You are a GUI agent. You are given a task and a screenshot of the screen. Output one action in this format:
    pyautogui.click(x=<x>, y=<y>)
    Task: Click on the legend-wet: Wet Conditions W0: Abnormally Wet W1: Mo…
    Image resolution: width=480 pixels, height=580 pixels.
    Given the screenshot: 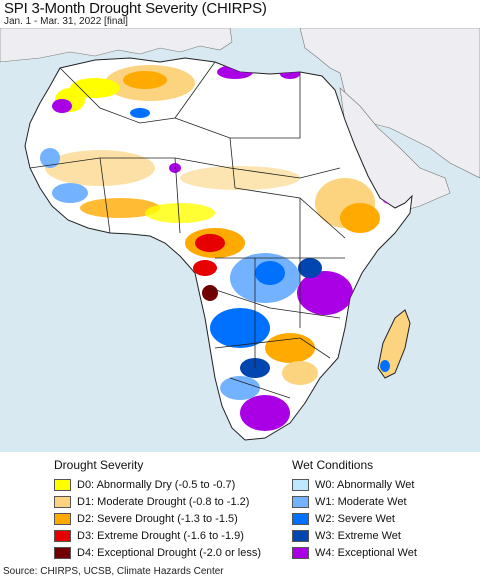 What is the action you would take?
    pyautogui.click(x=354, y=509)
    